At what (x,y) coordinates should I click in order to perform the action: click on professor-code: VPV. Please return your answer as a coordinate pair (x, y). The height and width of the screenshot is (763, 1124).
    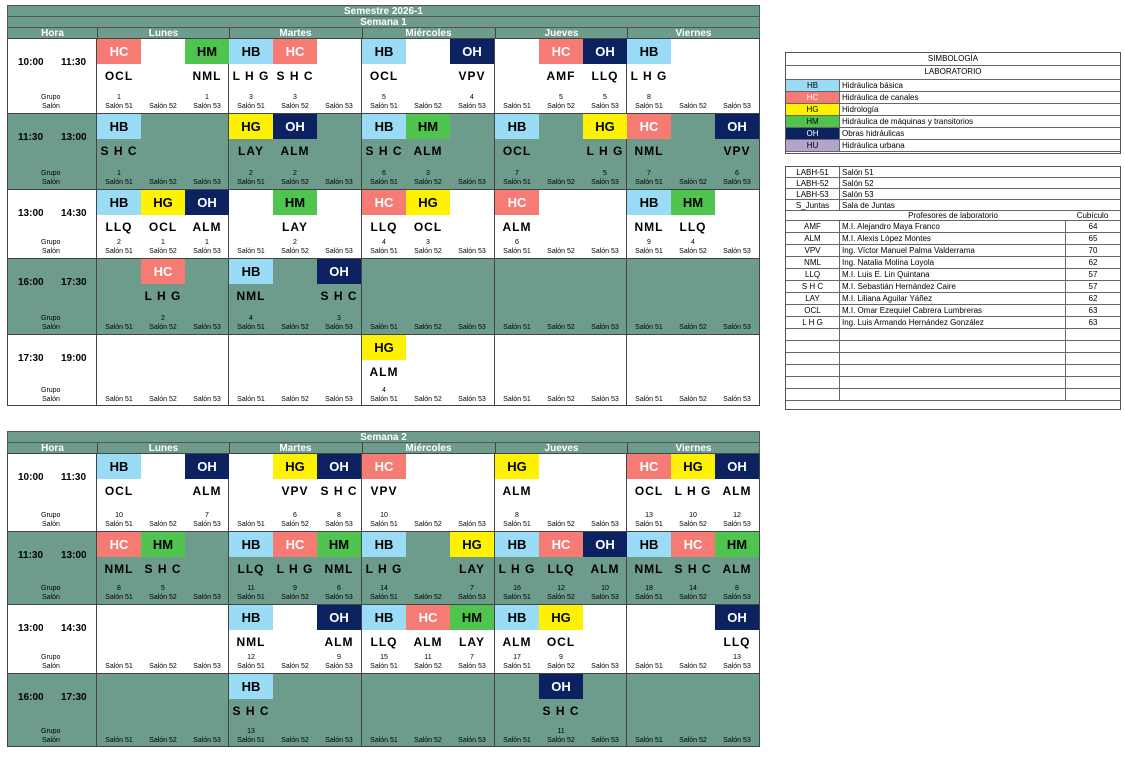
    Looking at the image, I should click on (813, 250).